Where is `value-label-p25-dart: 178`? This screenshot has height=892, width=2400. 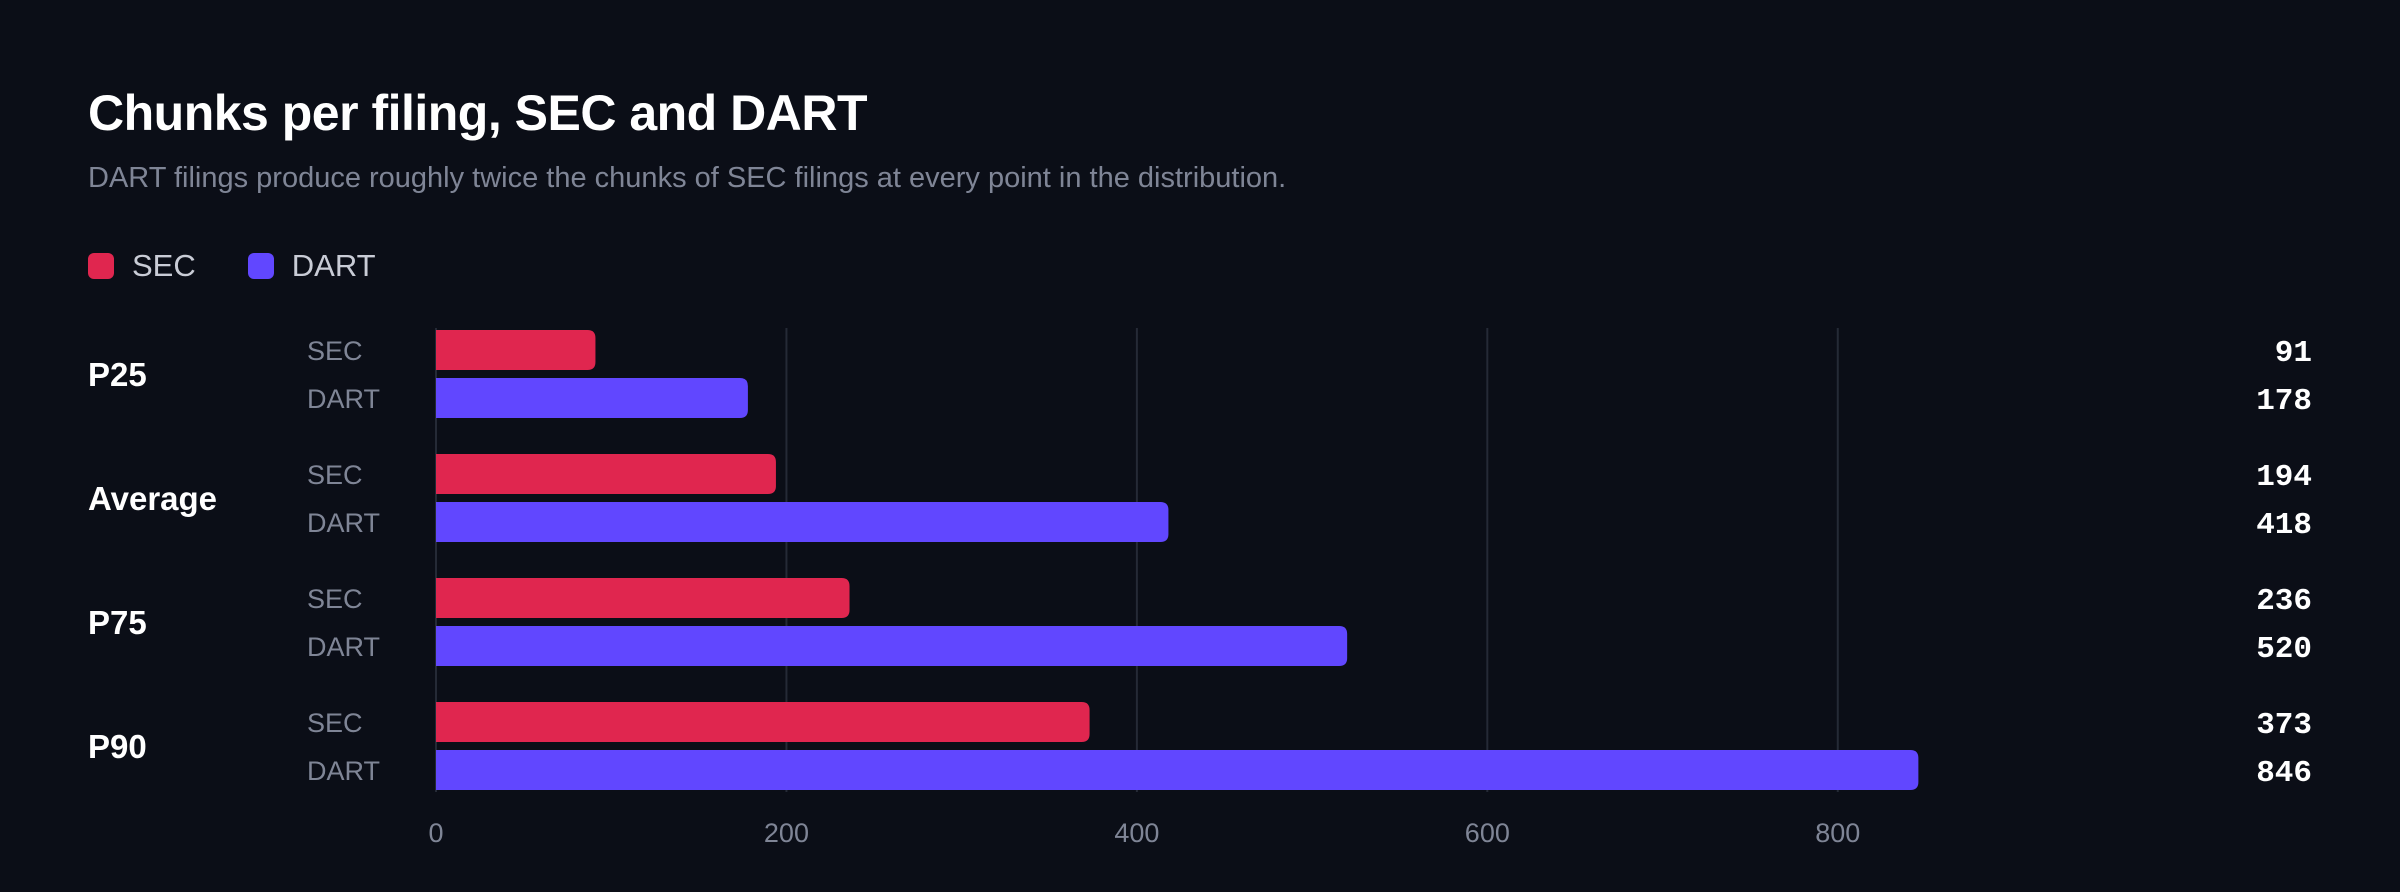 value-label-p25-dart: 178 is located at coordinates (2284, 401).